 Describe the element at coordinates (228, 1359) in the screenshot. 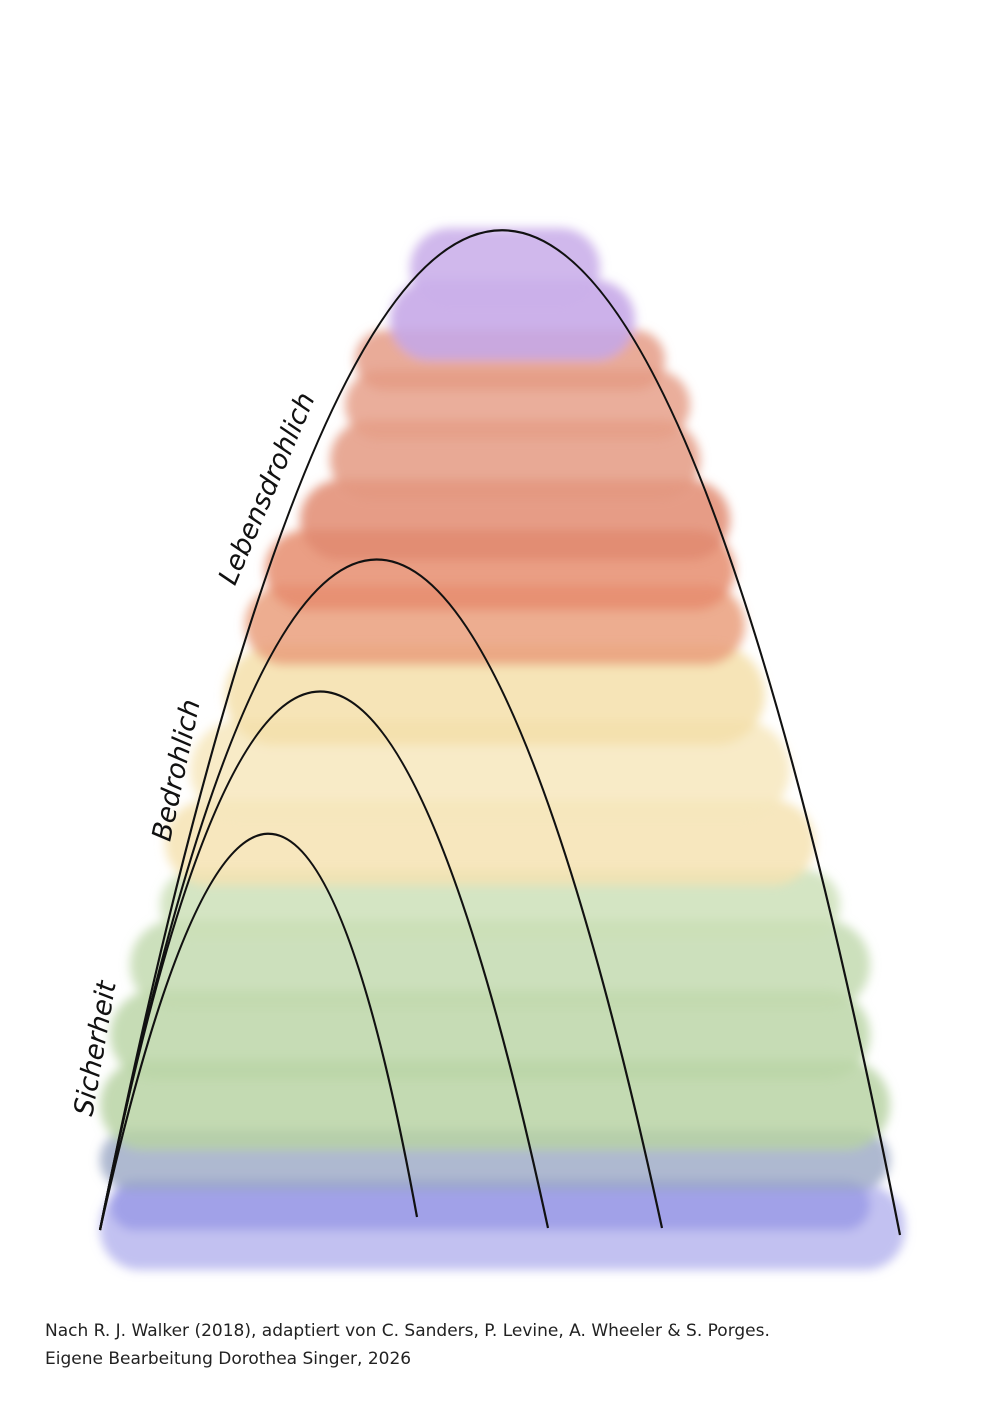

I see `caption: Eigene Bearbeitung Dorothea Singer, 2026` at that location.